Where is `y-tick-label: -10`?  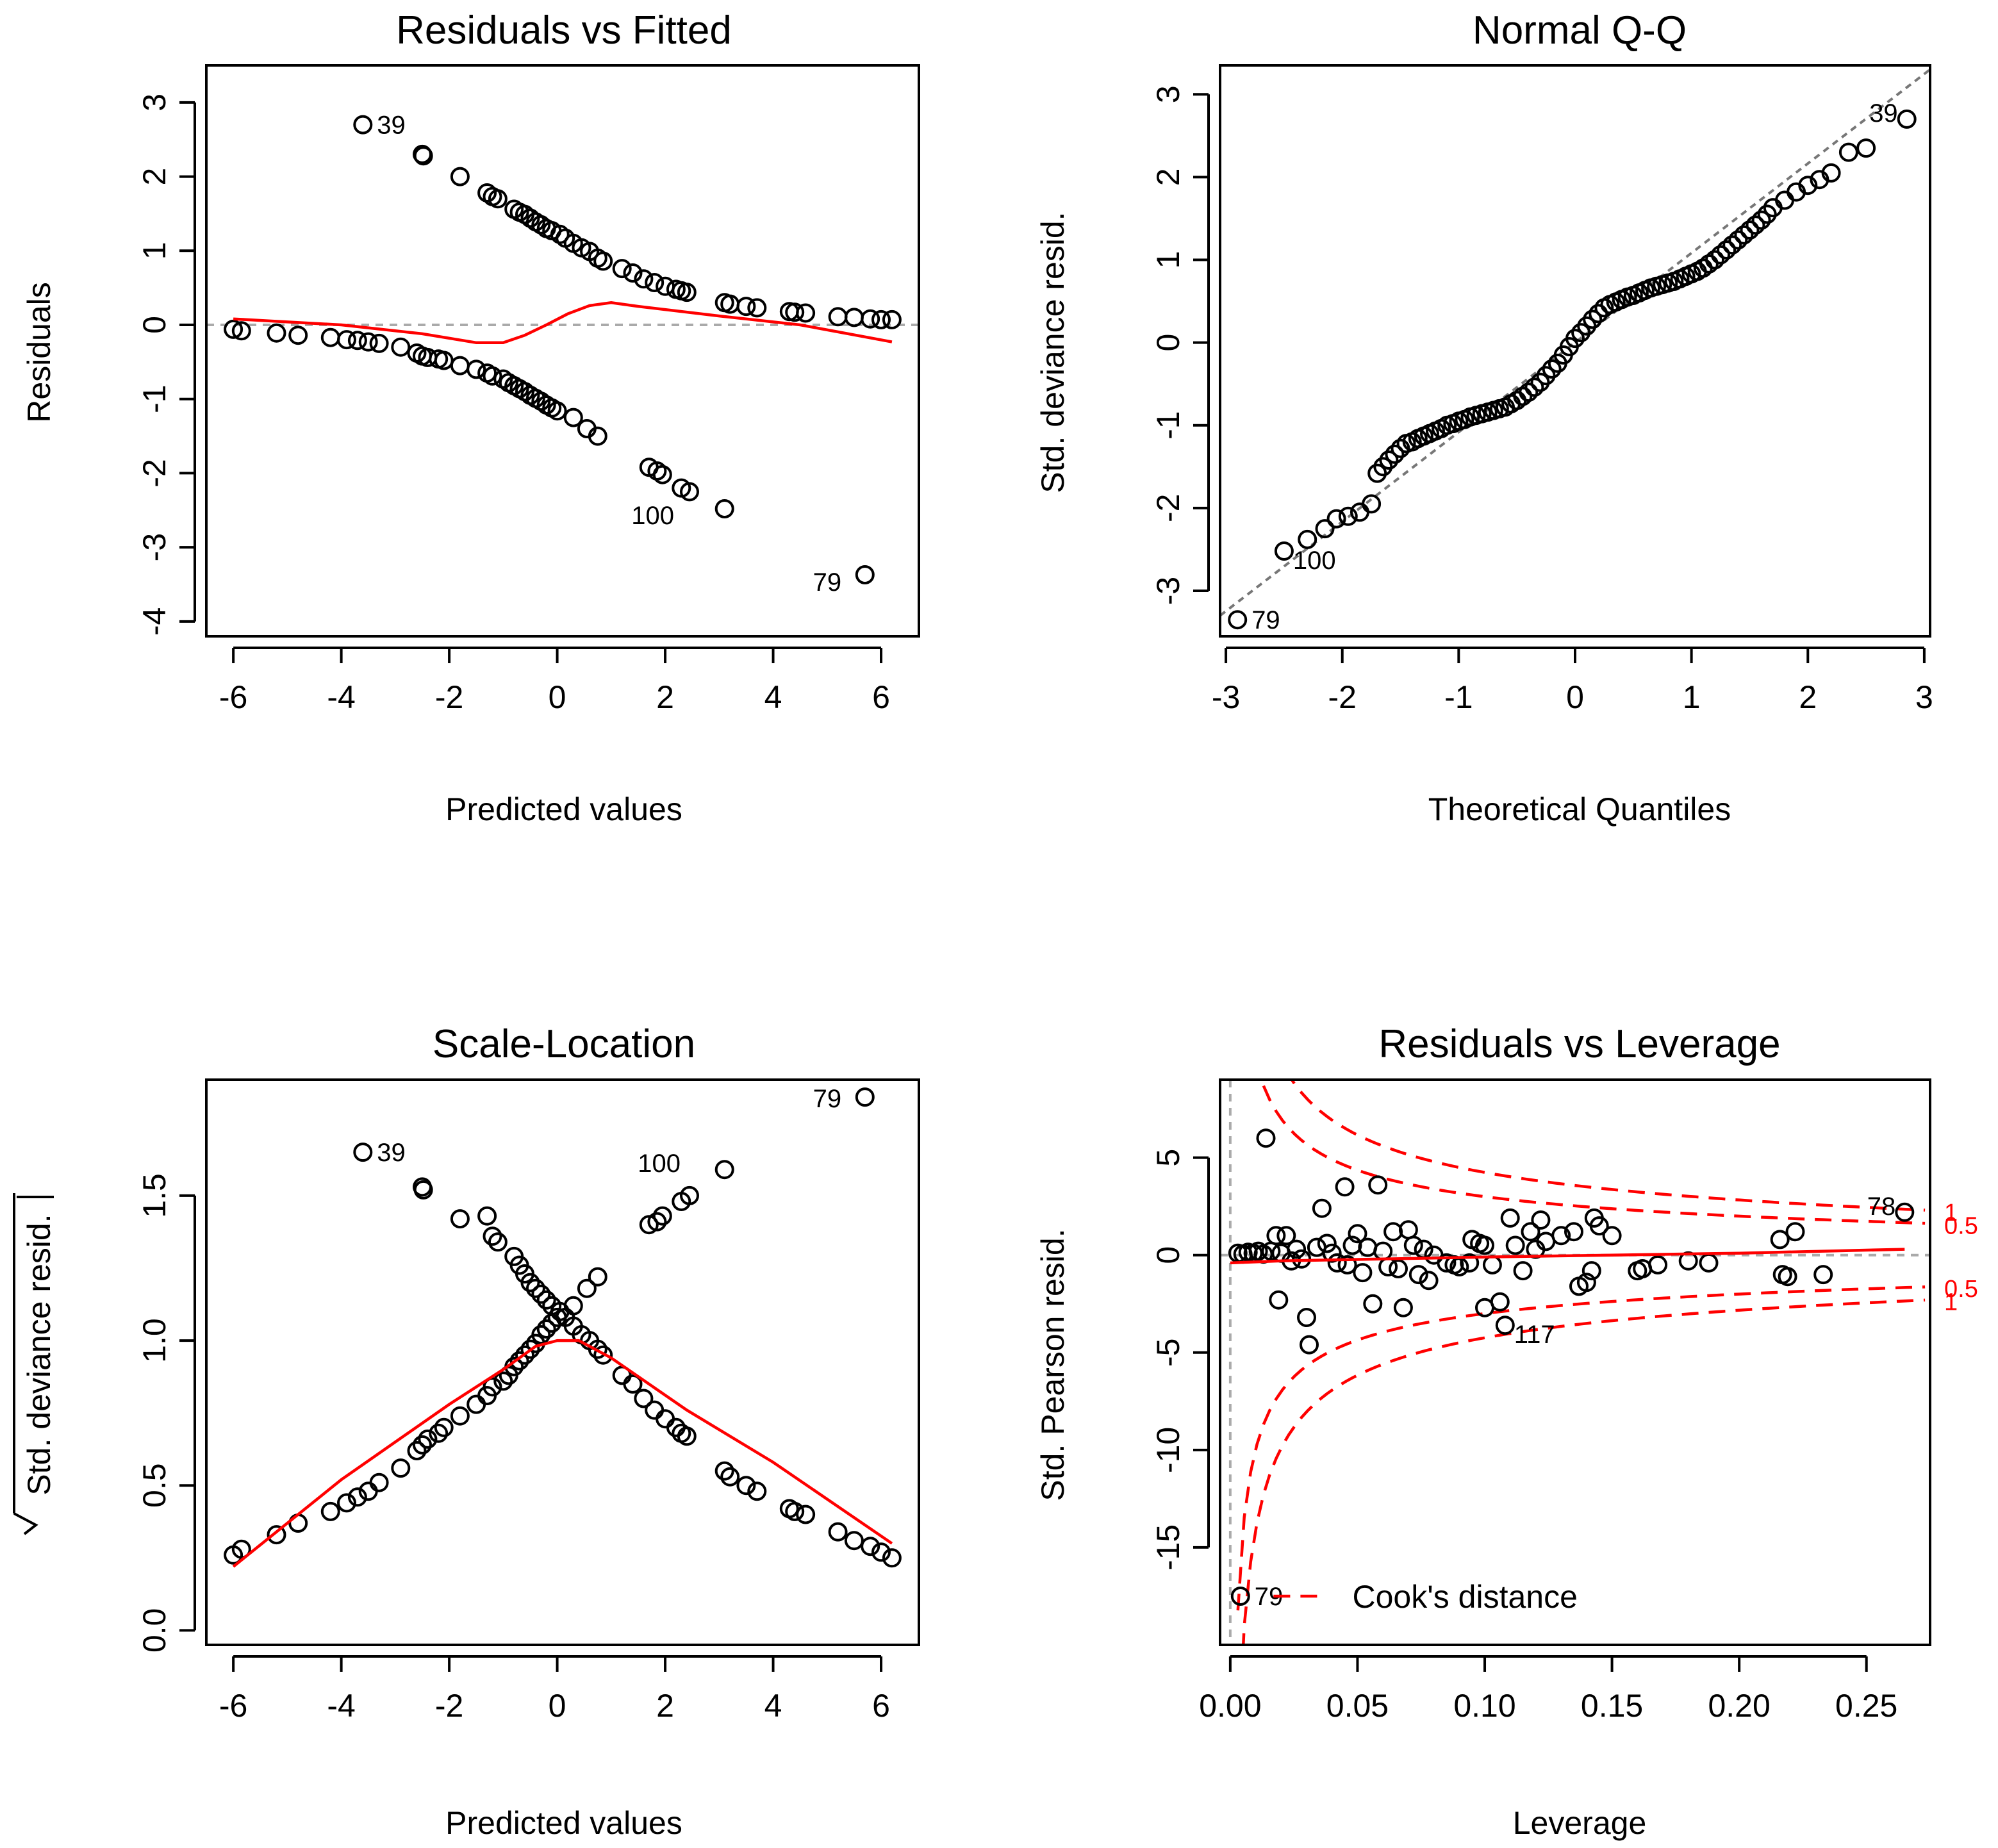
y-tick-label: -10 is located at coordinates (1168, 1450).